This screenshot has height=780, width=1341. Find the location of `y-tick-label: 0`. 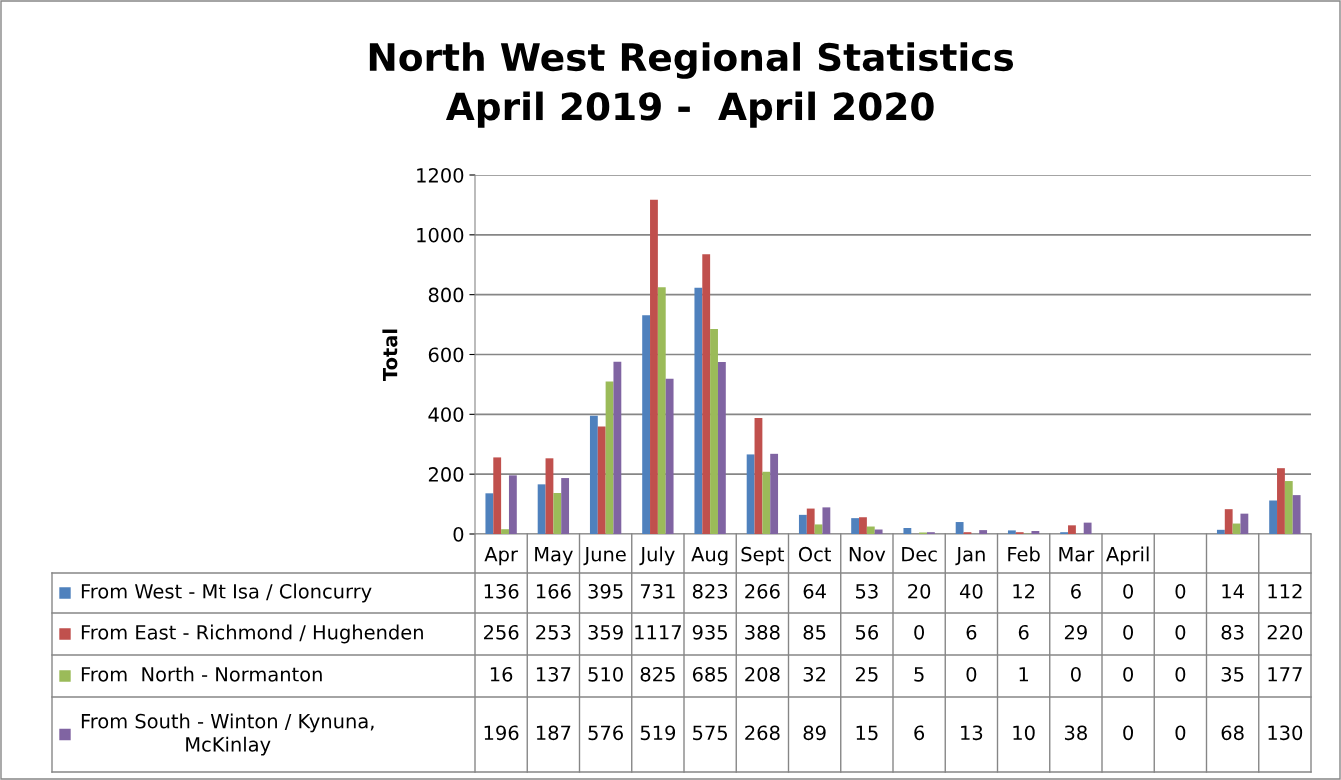

y-tick-label: 0 is located at coordinates (458, 534).